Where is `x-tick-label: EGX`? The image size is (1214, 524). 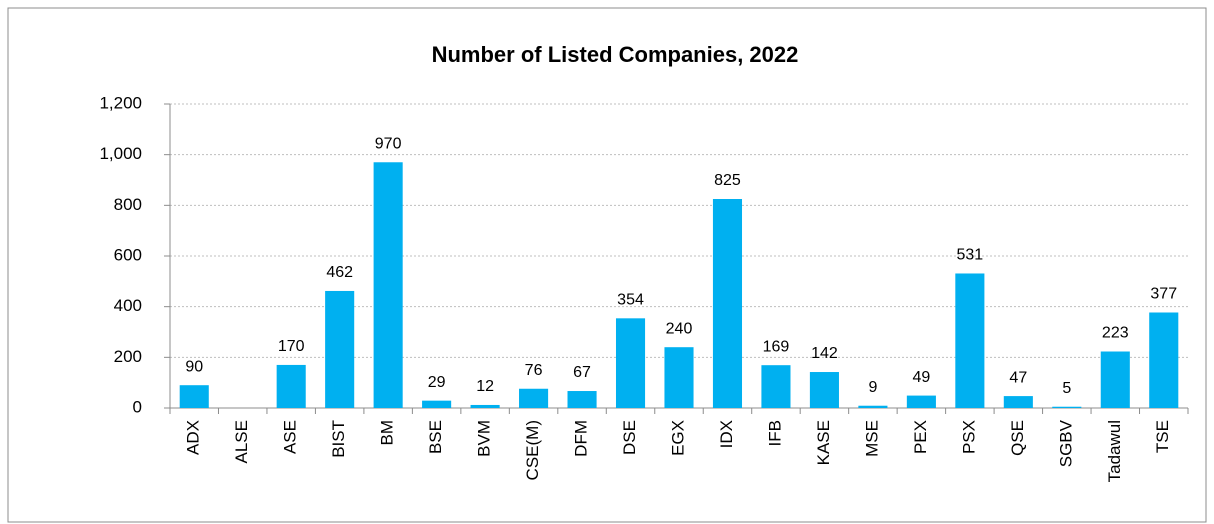 x-tick-label: EGX is located at coordinates (677, 438).